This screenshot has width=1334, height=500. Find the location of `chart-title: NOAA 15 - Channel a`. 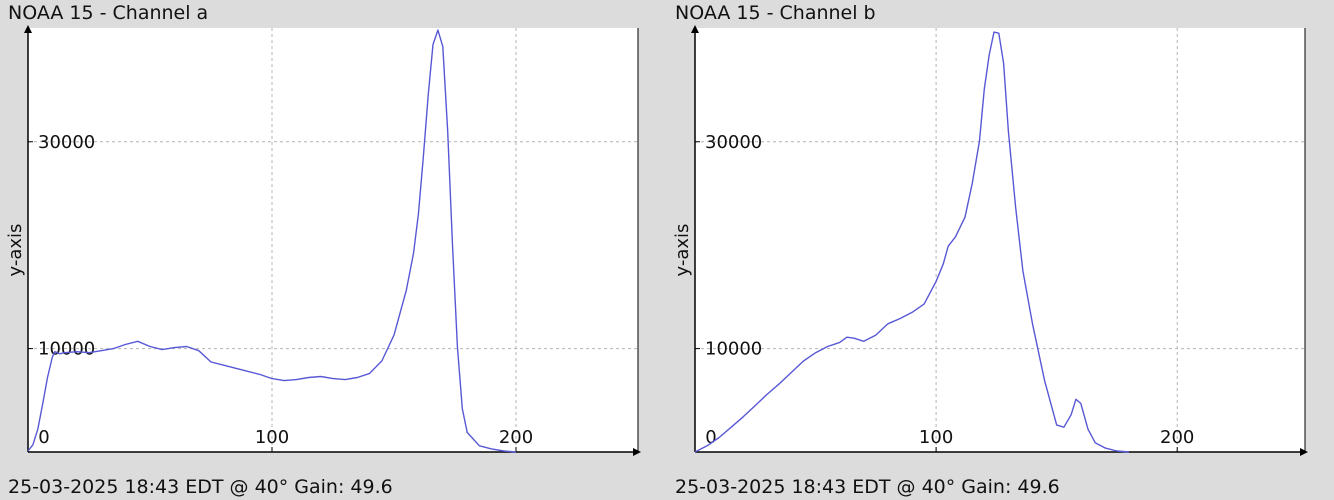

chart-title: NOAA 15 - Channel a is located at coordinates (108, 13).